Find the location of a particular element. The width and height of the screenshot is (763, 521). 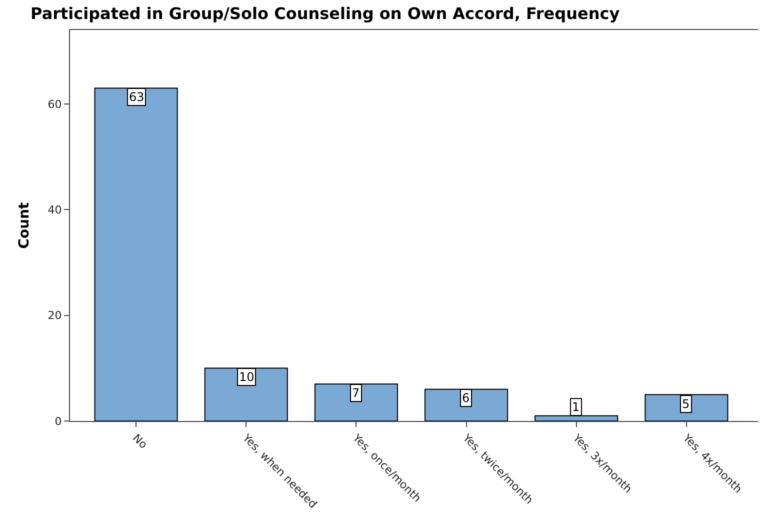

y-tick-label: 40 is located at coordinates (55, 210).